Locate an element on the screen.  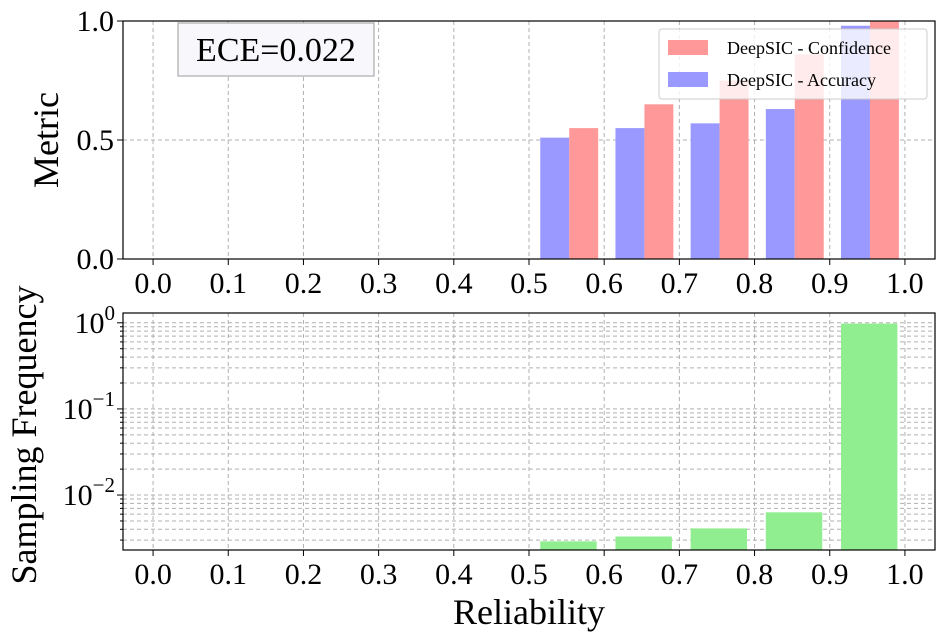
bottom-ytick-label: 10⁻² is located at coordinates (89, 492).